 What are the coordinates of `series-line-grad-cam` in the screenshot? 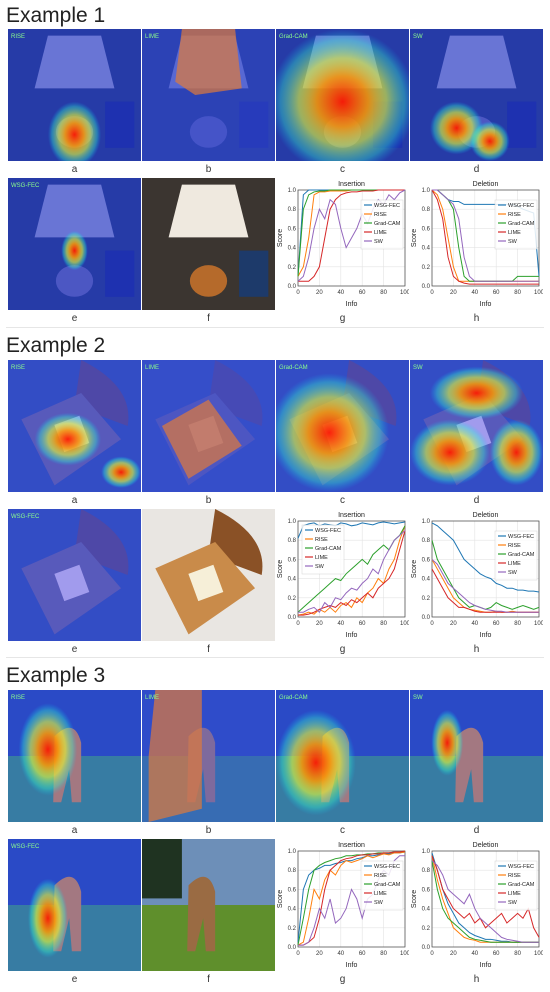 It's located at (351, 569).